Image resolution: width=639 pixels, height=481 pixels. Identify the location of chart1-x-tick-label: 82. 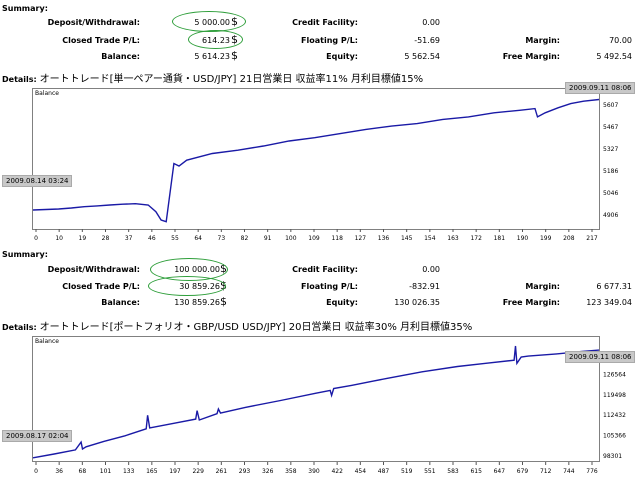
(245, 238).